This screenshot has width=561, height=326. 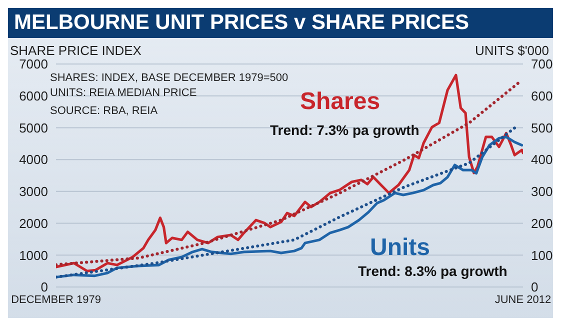 What do you see at coordinates (523, 300) in the screenshot?
I see `x-tick-label: JUNE 2012` at bounding box center [523, 300].